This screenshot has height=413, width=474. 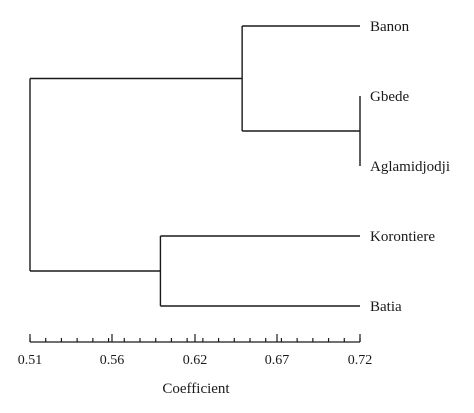 I want to click on x-axis-tick-labels: 0.51 0.56 0.62 0.67 0.72, so click(x=195, y=360).